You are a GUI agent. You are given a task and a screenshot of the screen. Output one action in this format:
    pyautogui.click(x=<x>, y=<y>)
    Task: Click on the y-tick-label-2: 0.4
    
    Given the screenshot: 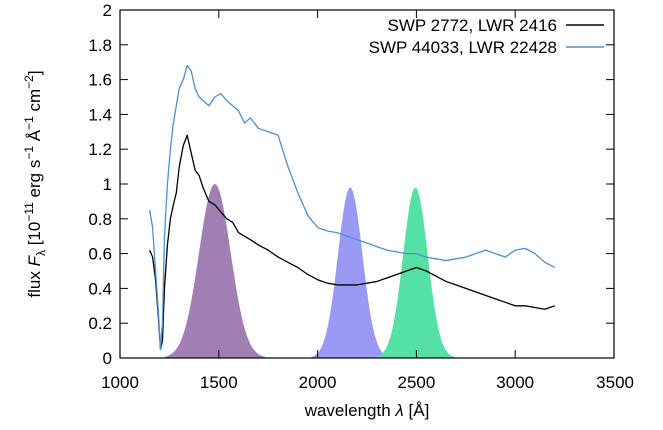 What is the action you would take?
    pyautogui.click(x=100, y=288)
    